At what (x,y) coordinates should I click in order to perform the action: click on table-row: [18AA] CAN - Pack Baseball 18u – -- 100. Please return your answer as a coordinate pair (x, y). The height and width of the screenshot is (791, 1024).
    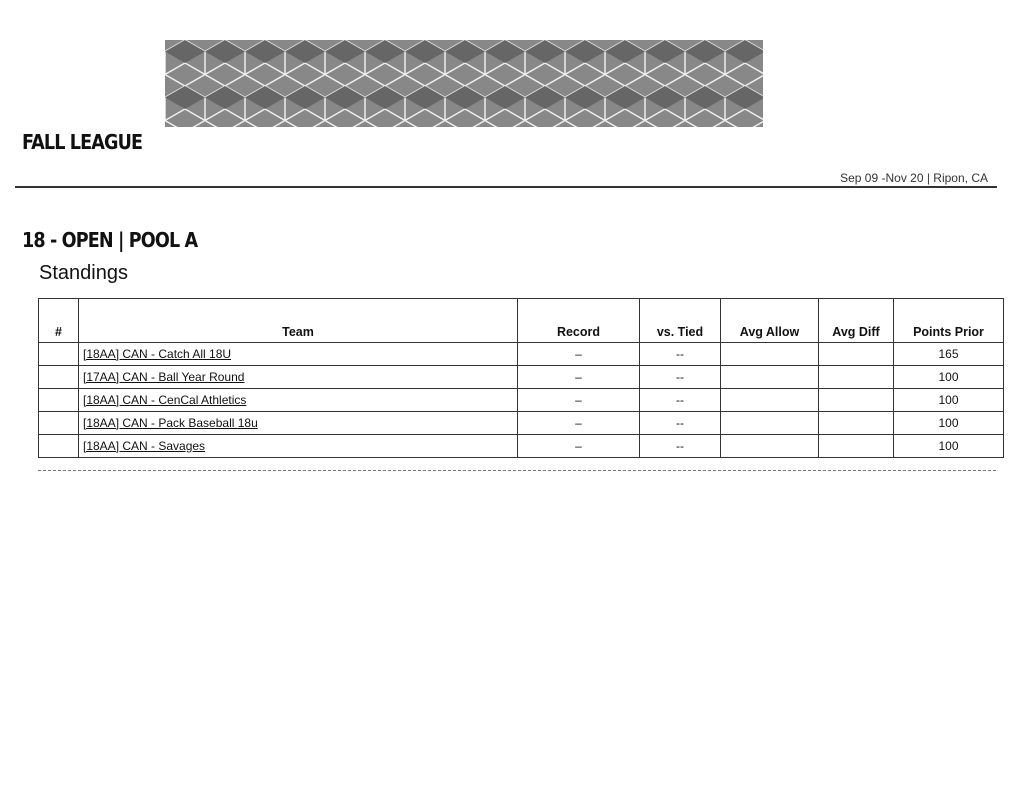
    Looking at the image, I should click on (521, 423).